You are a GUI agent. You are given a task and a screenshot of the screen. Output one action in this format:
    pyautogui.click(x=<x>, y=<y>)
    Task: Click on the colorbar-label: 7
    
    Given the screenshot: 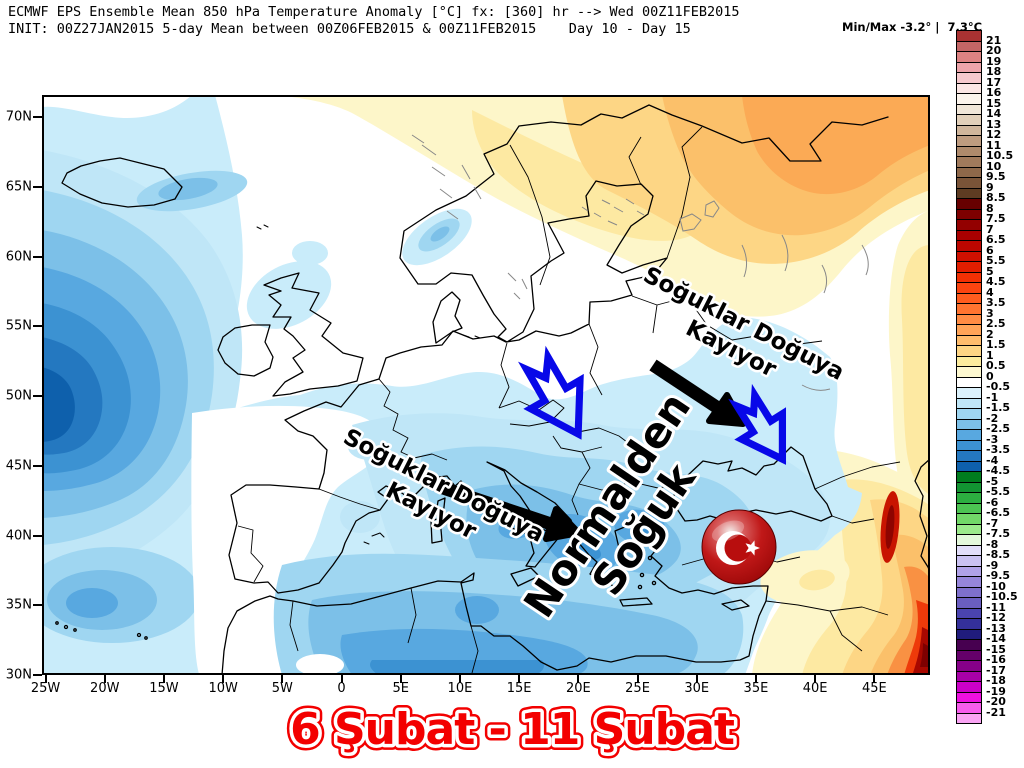 What is the action you would take?
    pyautogui.click(x=990, y=229)
    